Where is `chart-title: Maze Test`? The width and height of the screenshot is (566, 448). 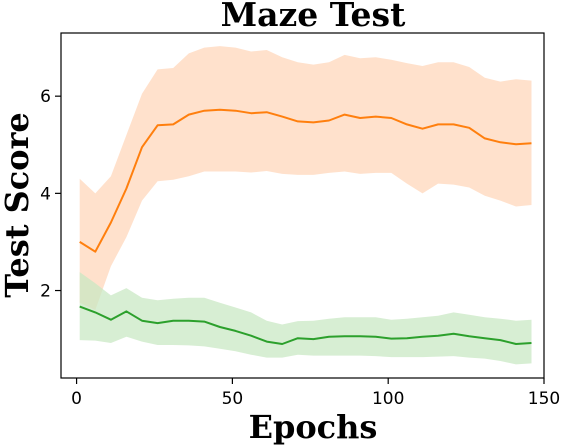
chart-title: Maze Test is located at coordinates (313, 17).